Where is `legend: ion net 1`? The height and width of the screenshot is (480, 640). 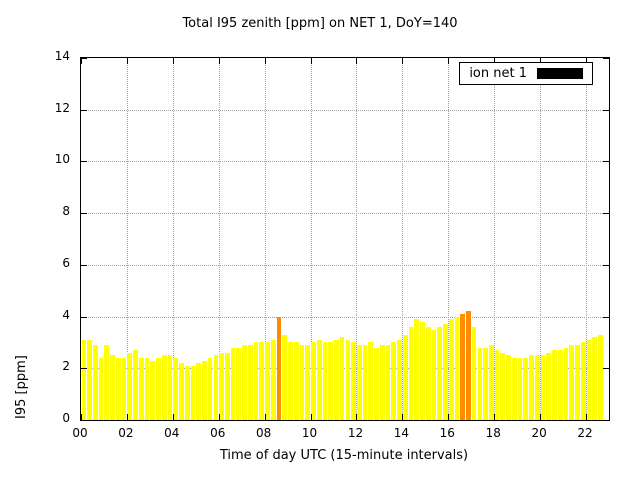 legend: ion net 1 is located at coordinates (526, 73).